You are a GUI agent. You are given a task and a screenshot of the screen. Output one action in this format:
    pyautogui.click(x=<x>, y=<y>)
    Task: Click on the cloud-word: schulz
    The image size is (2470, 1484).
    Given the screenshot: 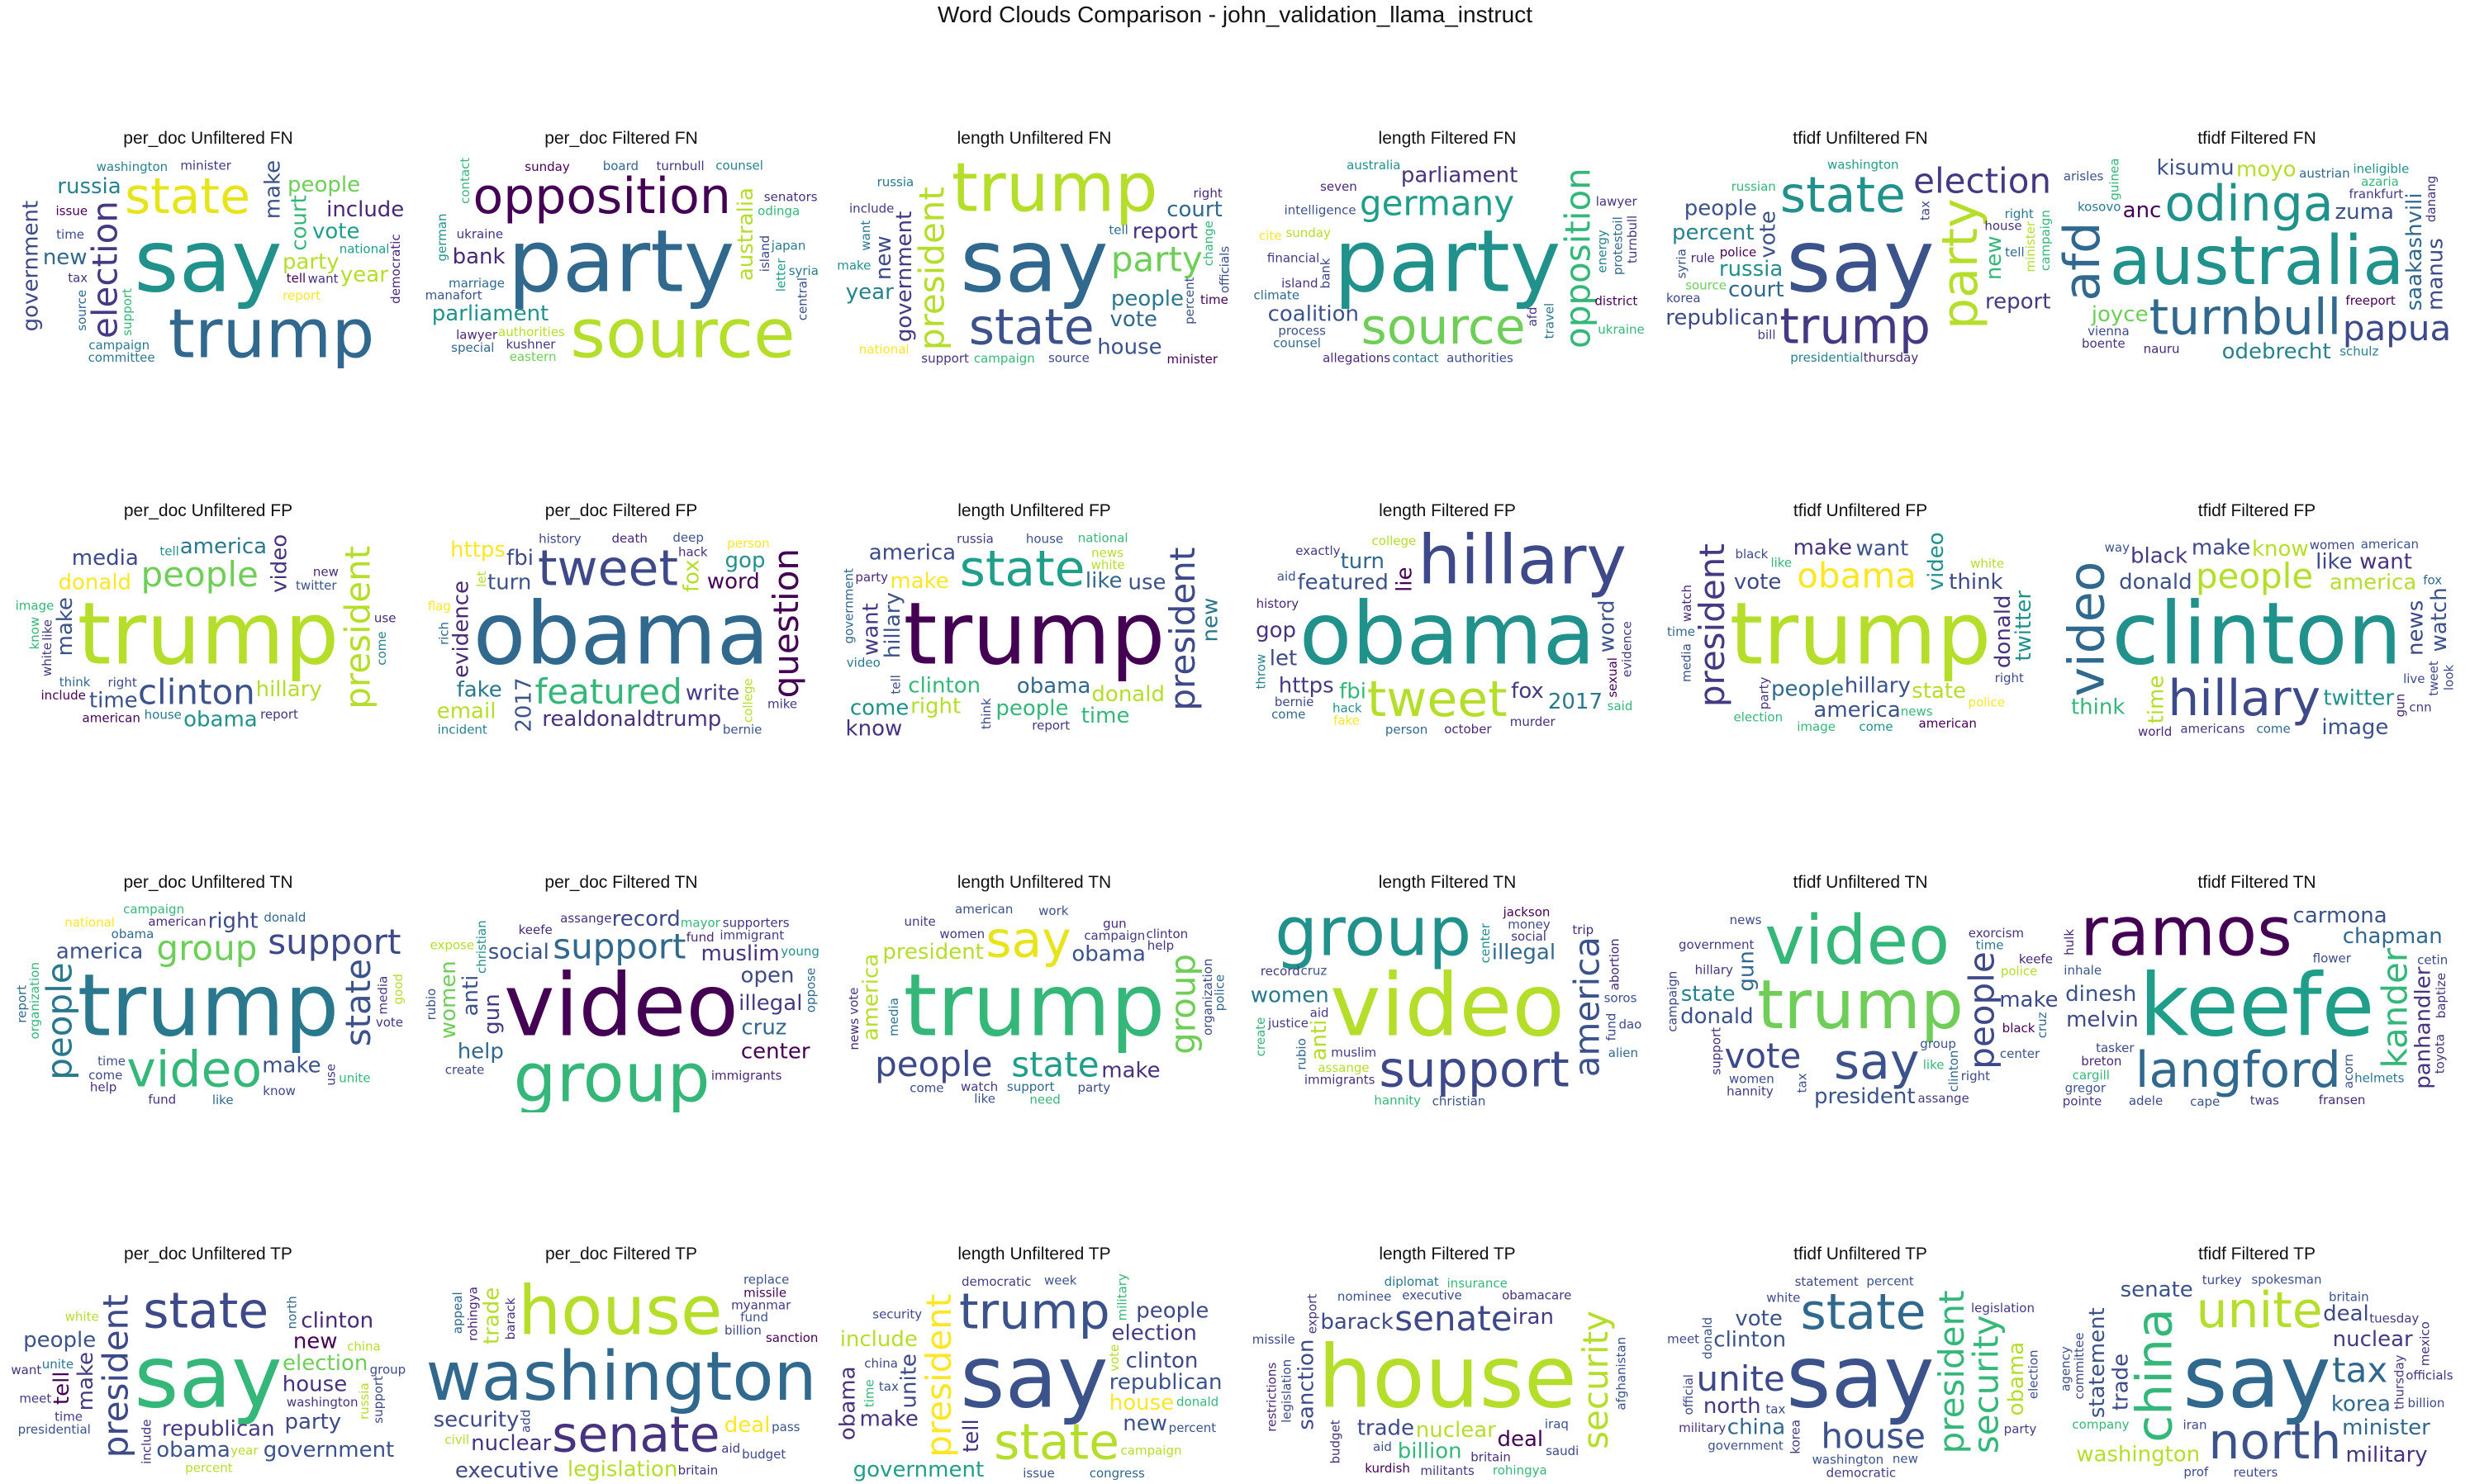 What is the action you would take?
    pyautogui.click(x=2358, y=351)
    